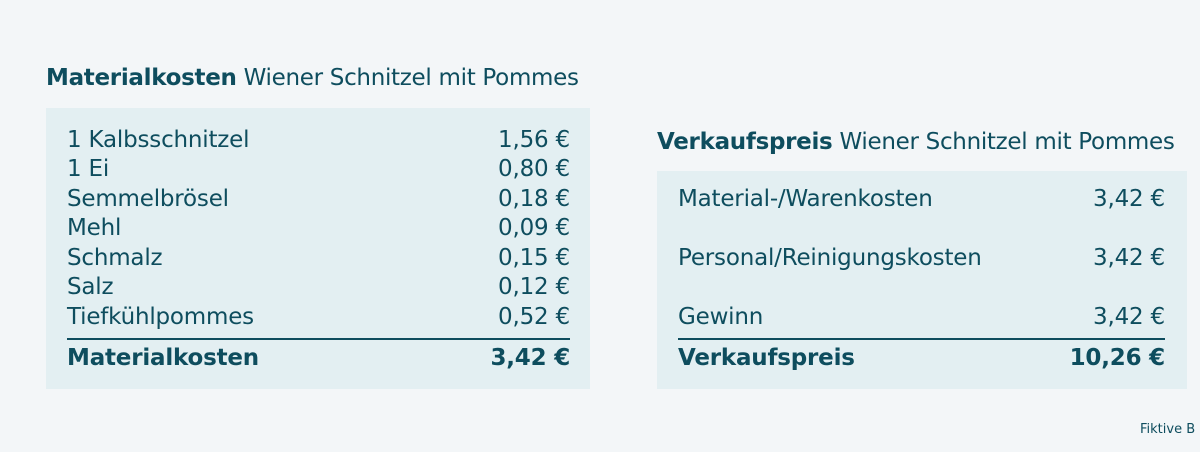 This screenshot has width=1200, height=452. I want to click on cost-row-label: Mehl, so click(94, 228).